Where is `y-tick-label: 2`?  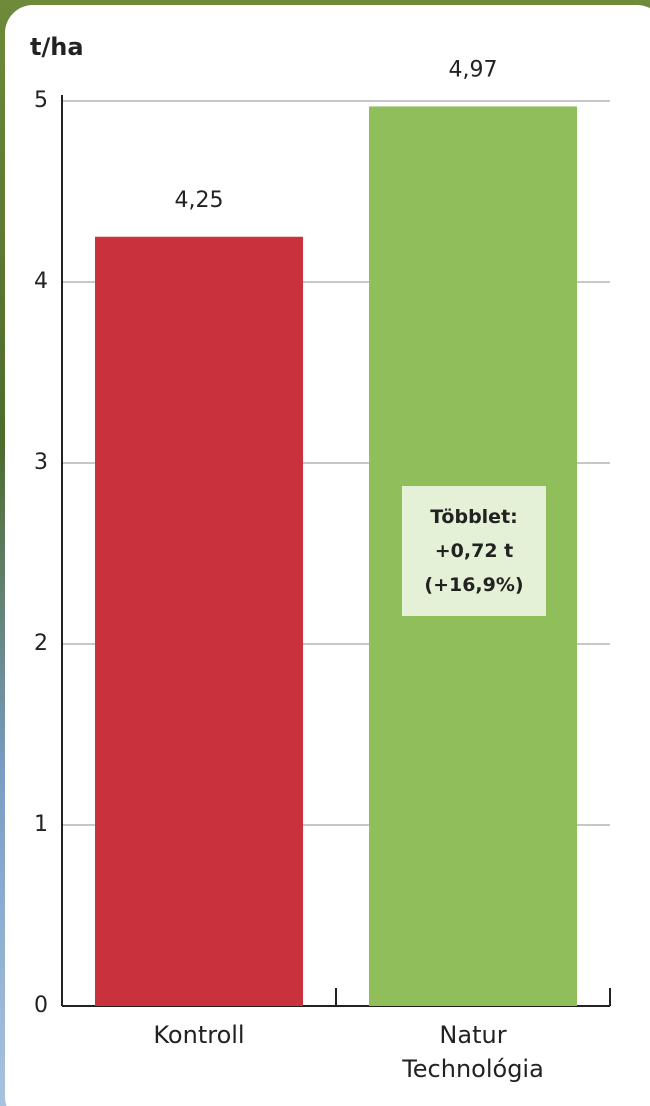 y-tick-label: 2 is located at coordinates (41, 643).